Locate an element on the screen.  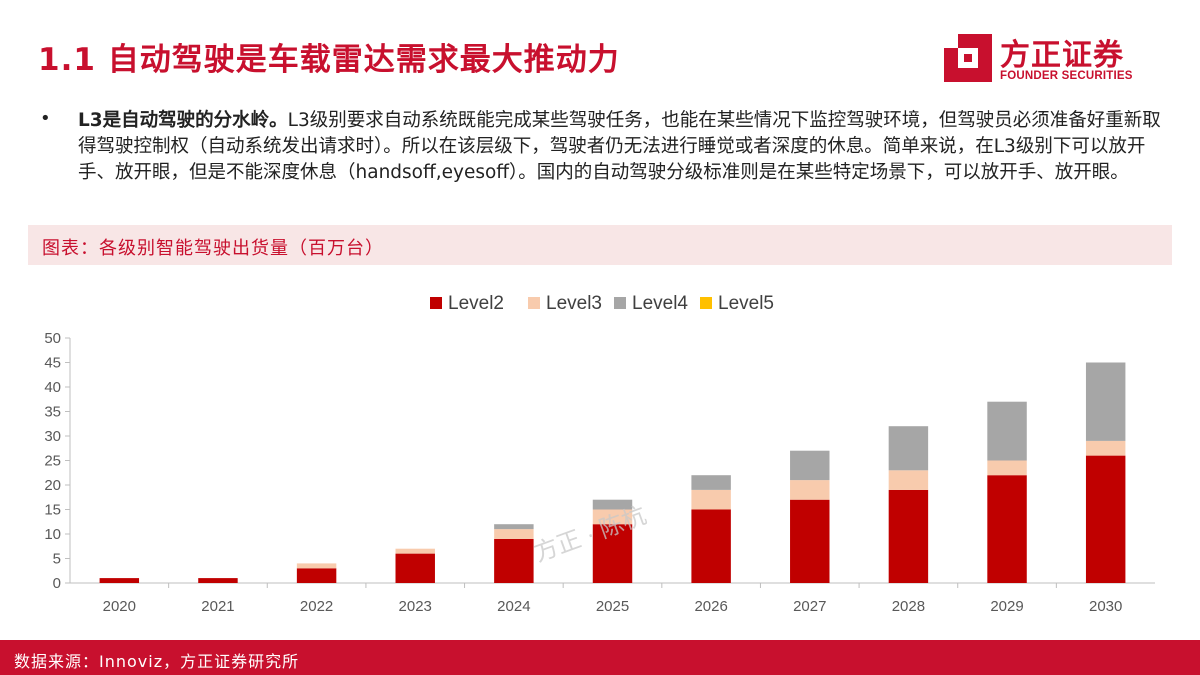
bar-level3-2028 is located at coordinates (908, 480).